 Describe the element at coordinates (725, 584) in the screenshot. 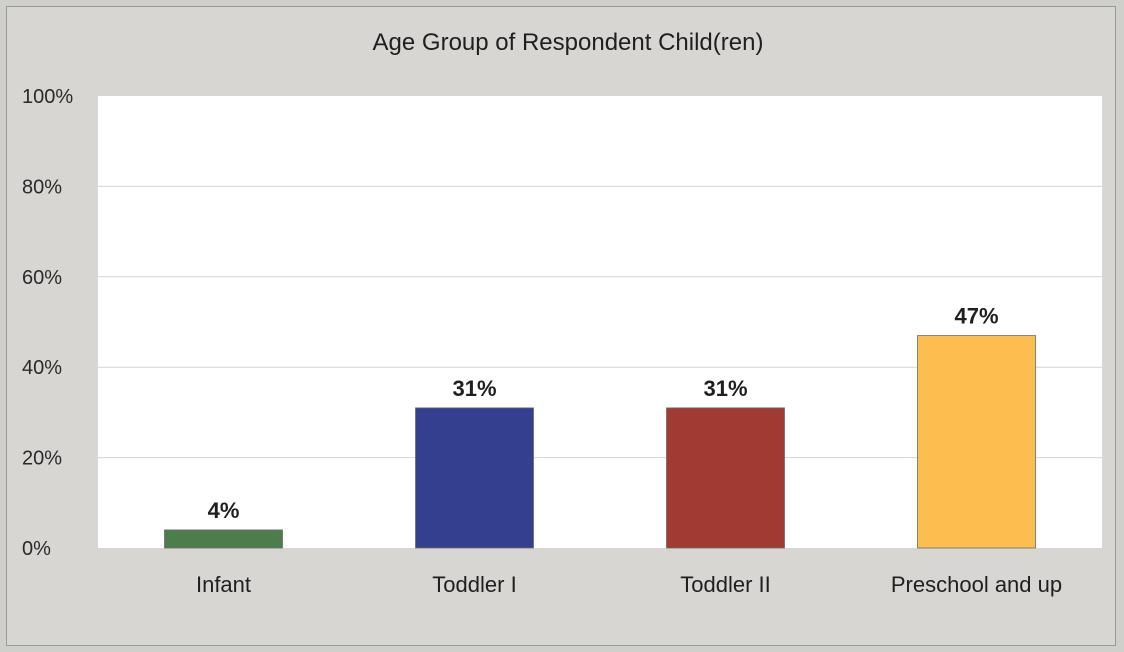

I see `x-tick-label: Toddler II` at that location.